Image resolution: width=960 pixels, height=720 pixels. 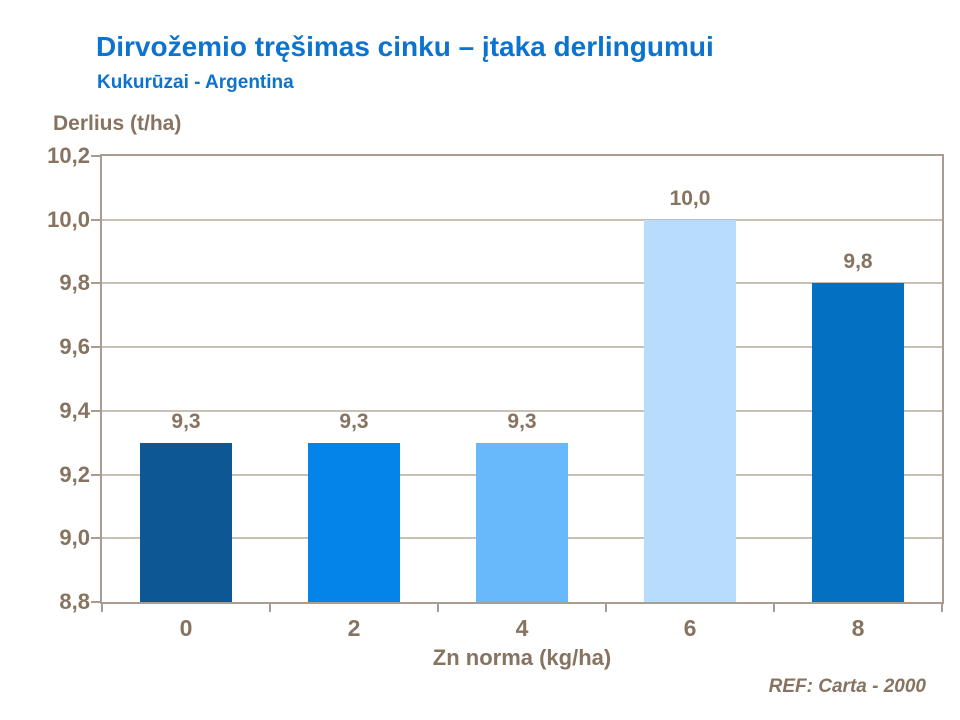 What do you see at coordinates (186, 628) in the screenshot?
I see `x-tick-label: 0` at bounding box center [186, 628].